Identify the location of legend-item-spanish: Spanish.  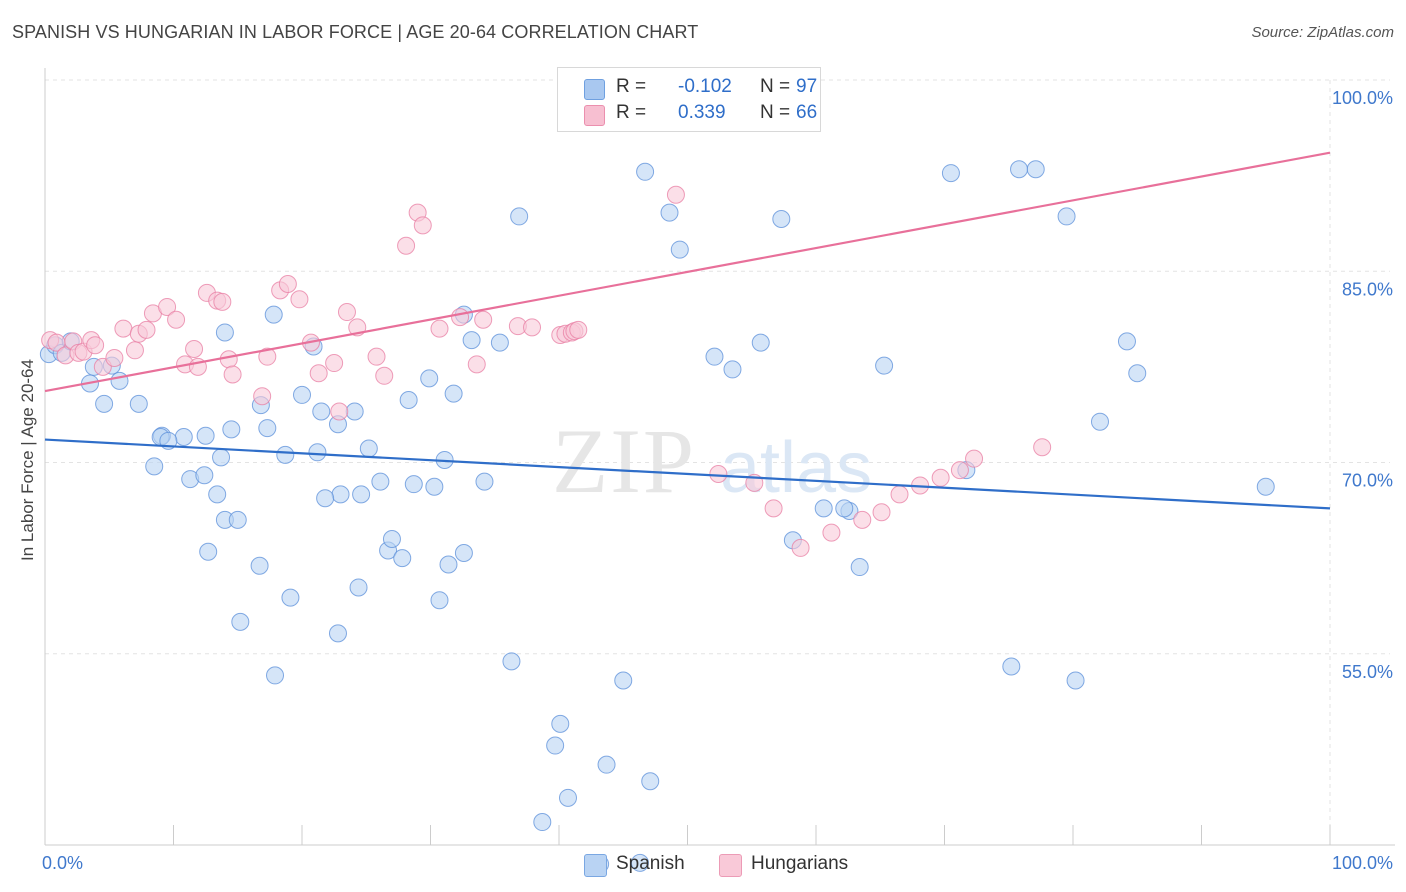
(644, 865).